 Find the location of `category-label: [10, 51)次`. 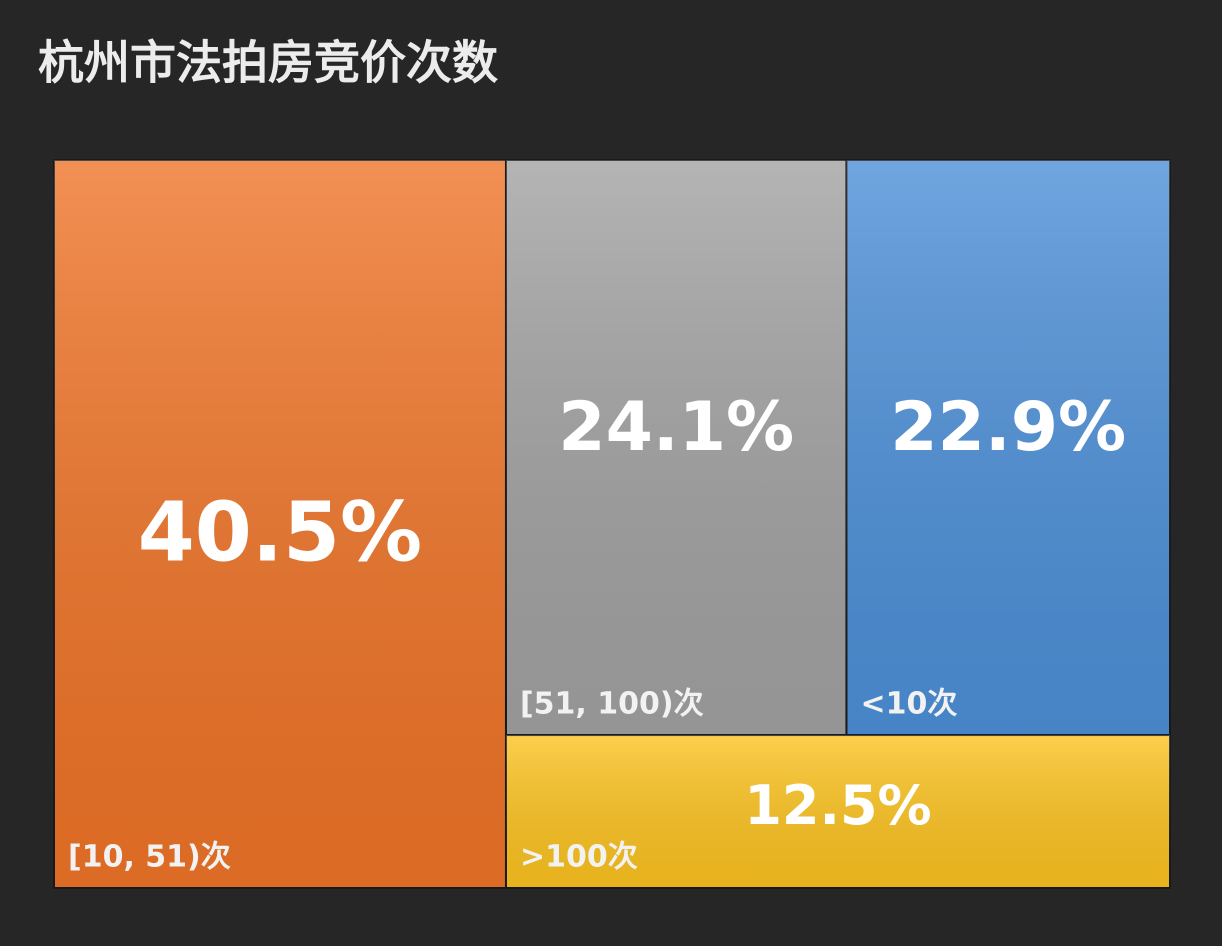

category-label: [10, 51)次 is located at coordinates (149, 857).